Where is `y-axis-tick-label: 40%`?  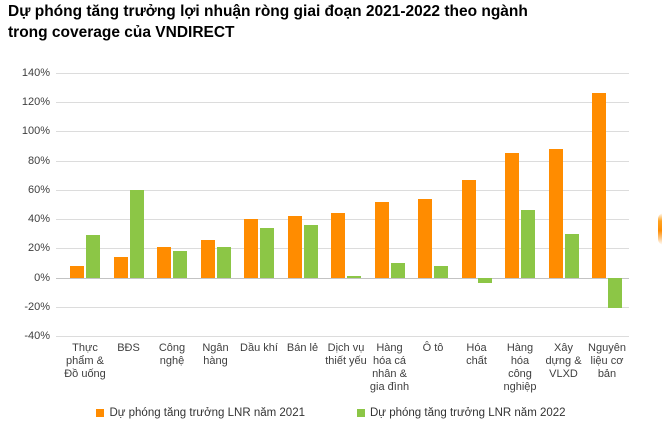
y-axis-tick-label: 40% is located at coordinates (38, 219).